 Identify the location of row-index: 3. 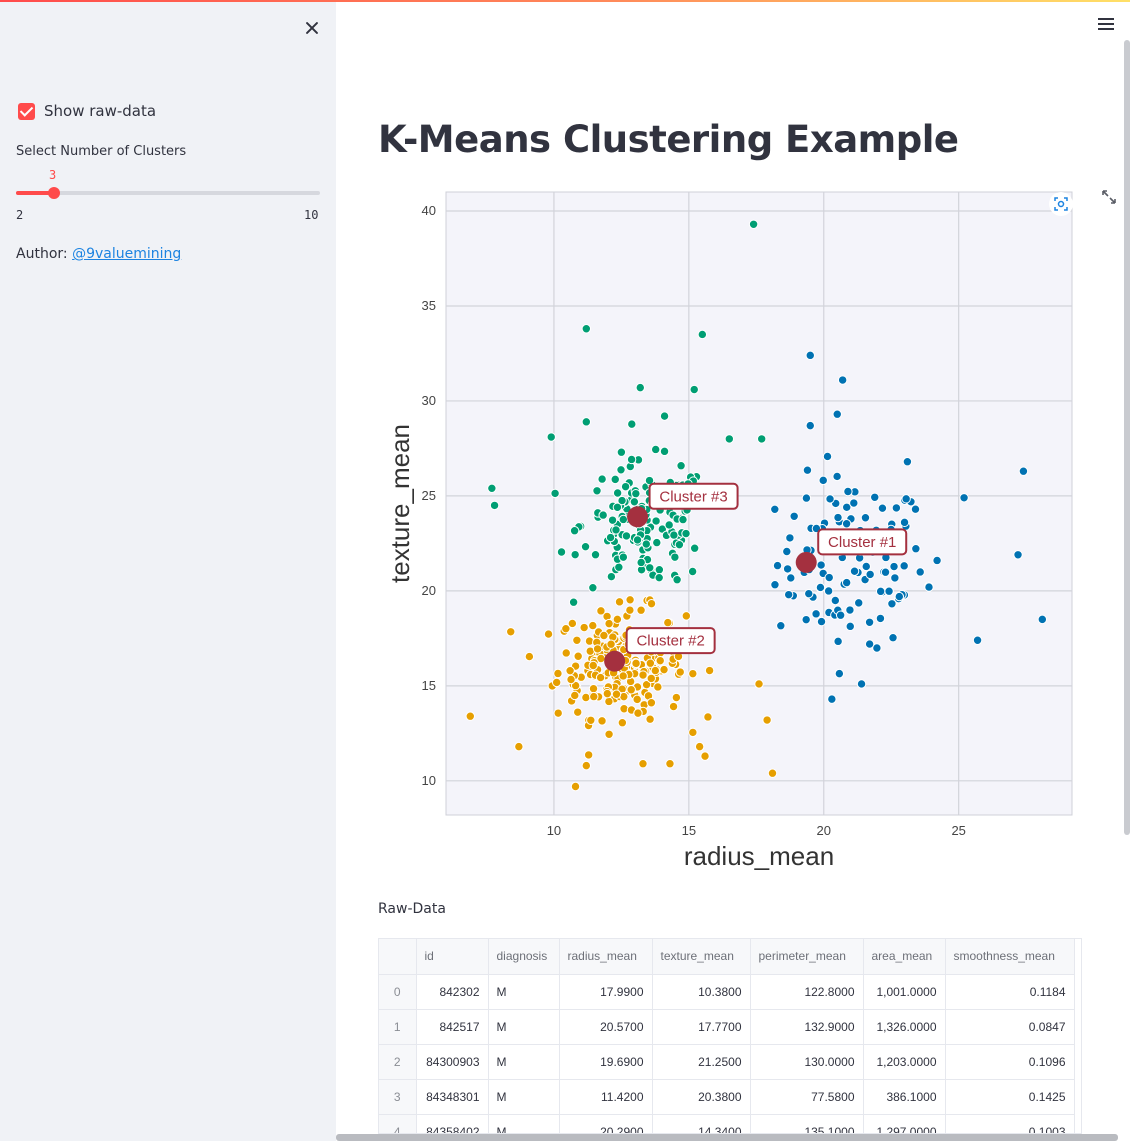
(398, 1097).